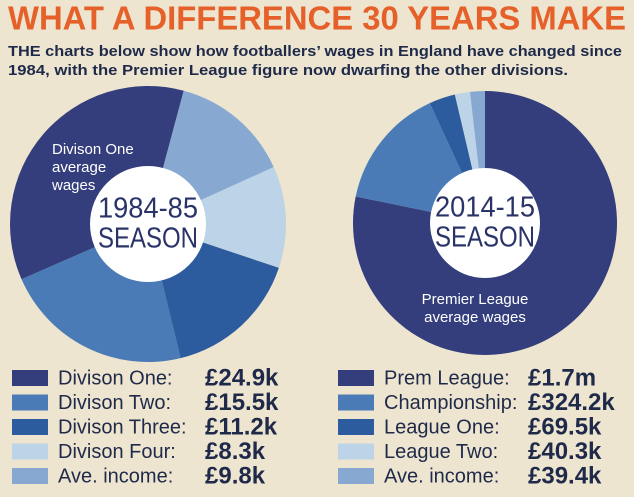  I want to click on legend-label: Championship:, so click(450, 403).